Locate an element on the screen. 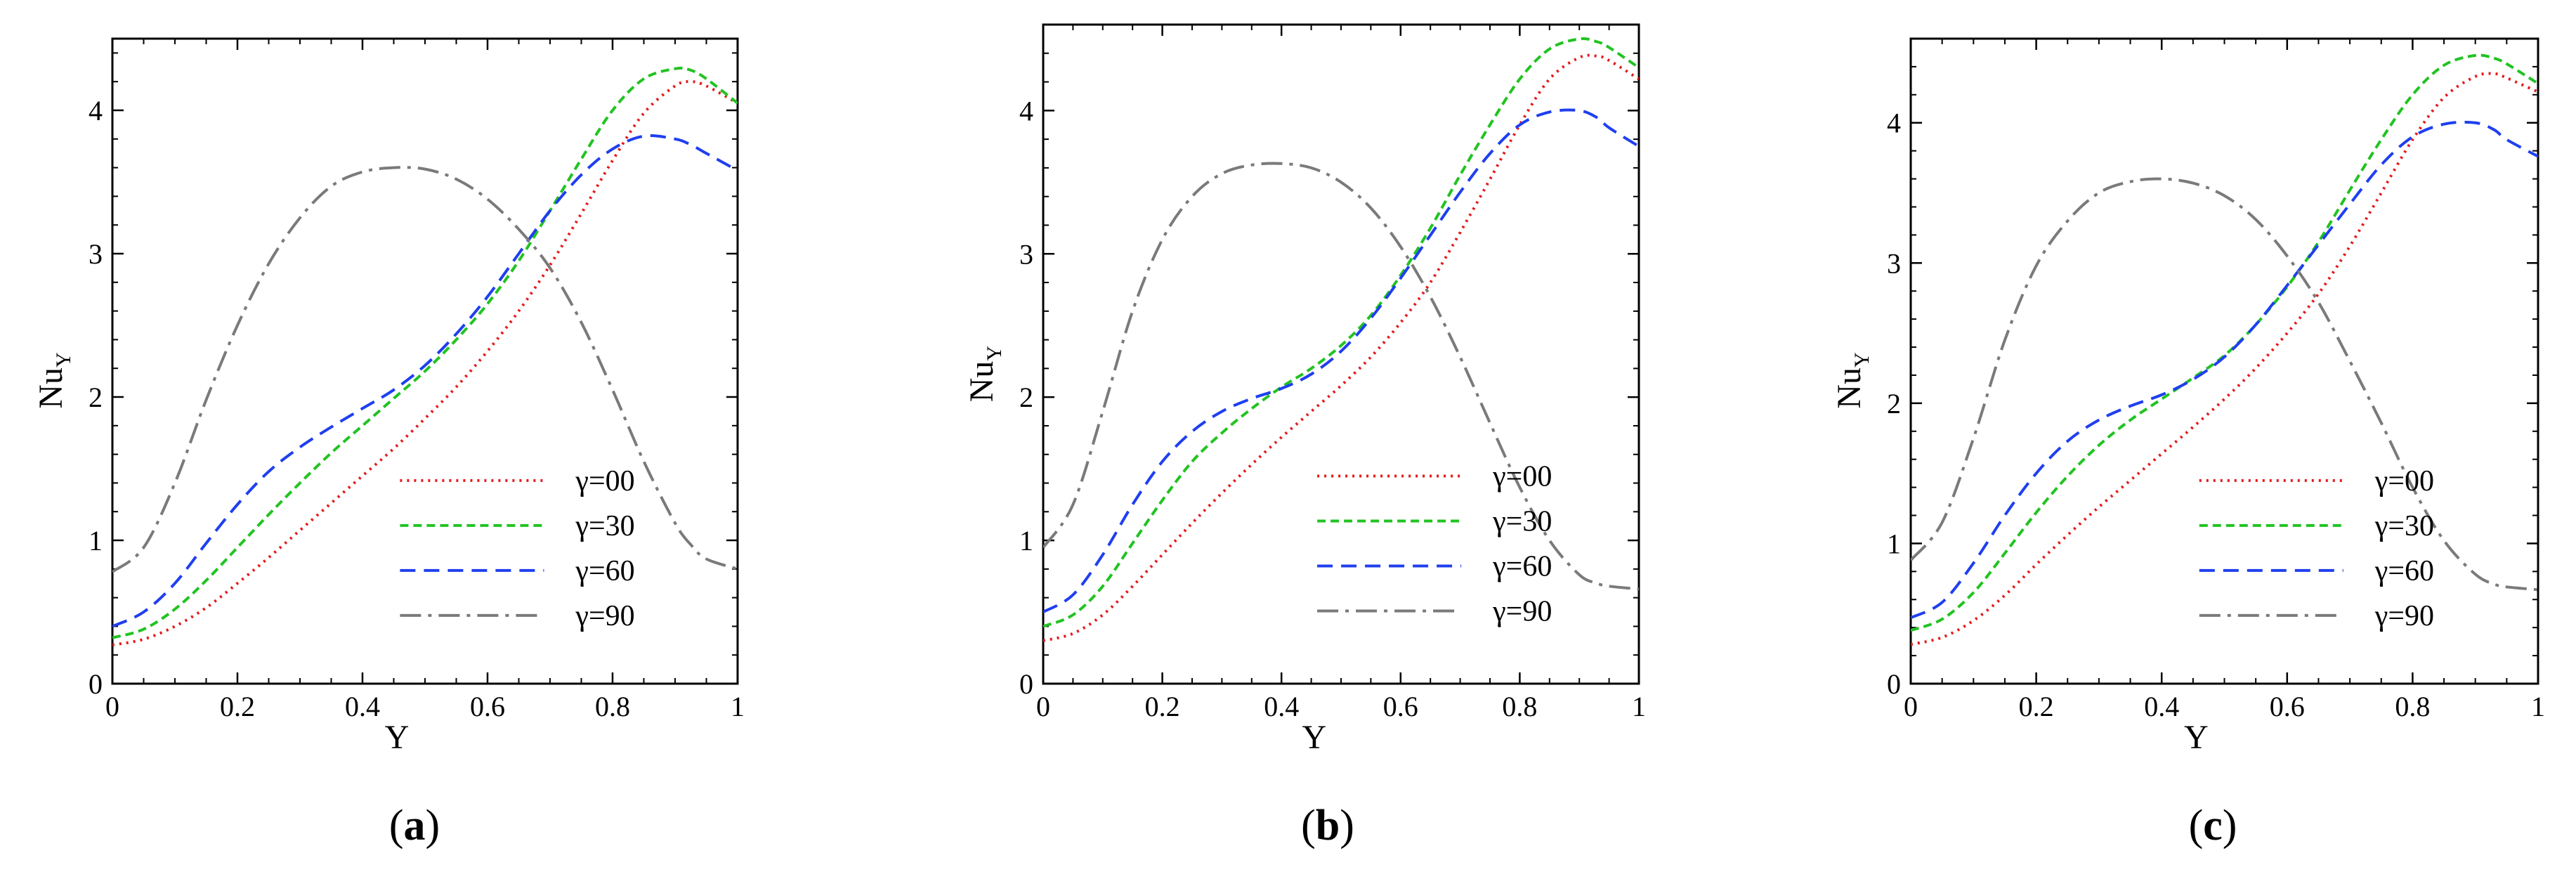 This screenshot has width=2576, height=879. panel-caption: (b) is located at coordinates (1327, 825).